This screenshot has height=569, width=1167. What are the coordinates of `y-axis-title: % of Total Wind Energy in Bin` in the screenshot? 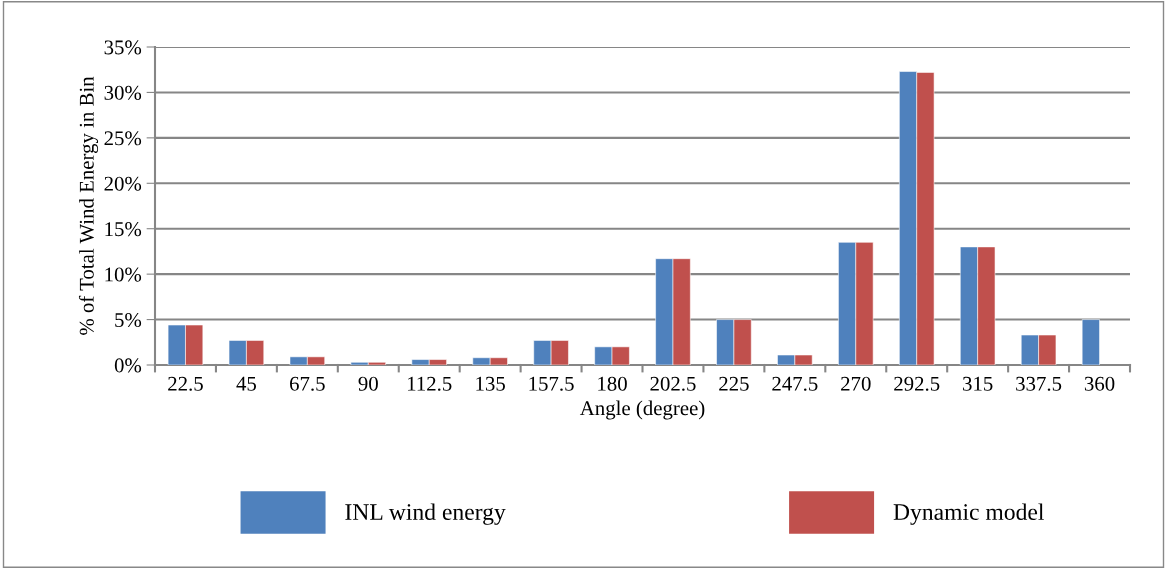 It's located at (88, 205).